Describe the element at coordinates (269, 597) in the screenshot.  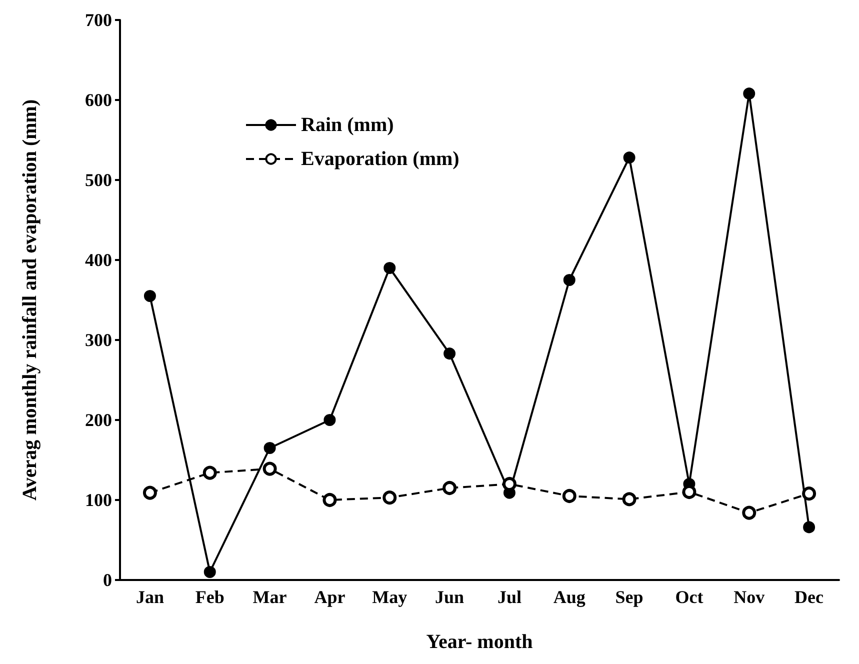
I see `x-tick-label: Mar` at that location.